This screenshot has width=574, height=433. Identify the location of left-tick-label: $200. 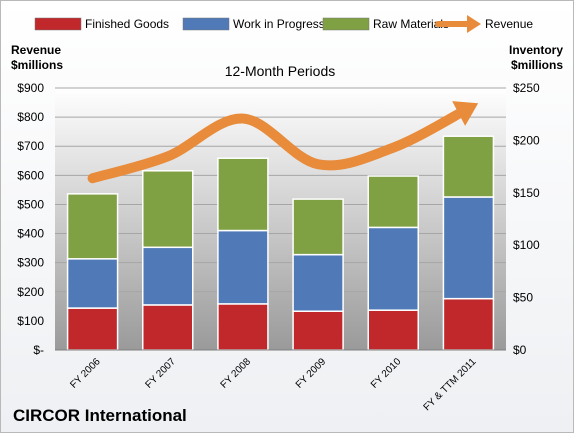
(30, 292).